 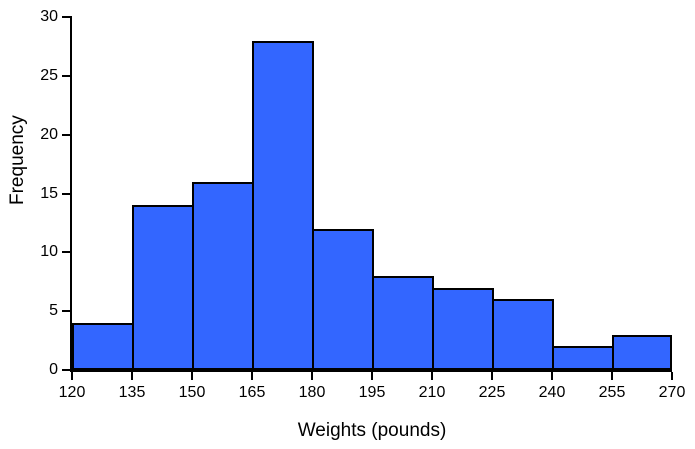 What do you see at coordinates (371, 371) in the screenshot?
I see `x-axis-line` at bounding box center [371, 371].